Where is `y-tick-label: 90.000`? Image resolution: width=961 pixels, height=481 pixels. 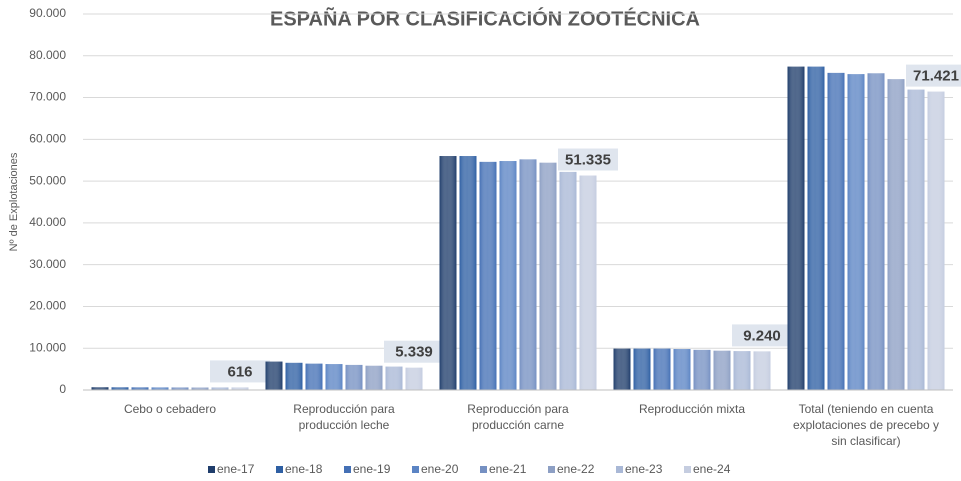 y-tick-label: 90.000 is located at coordinates (47, 13).